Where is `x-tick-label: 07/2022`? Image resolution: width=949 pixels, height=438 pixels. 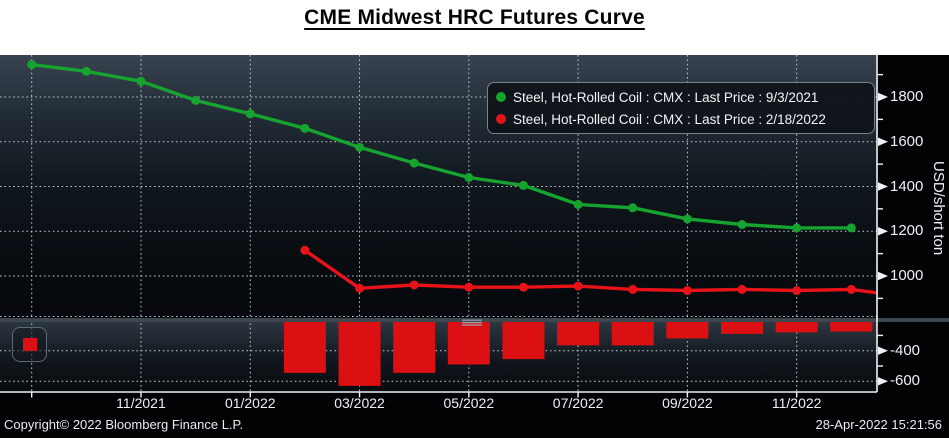 x-tick-label: 07/2022 is located at coordinates (578, 403).